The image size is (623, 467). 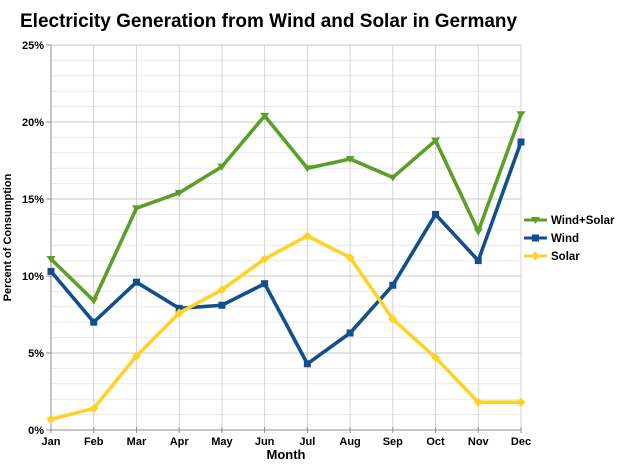 I want to click on legend-label: Solar, so click(x=565, y=257).